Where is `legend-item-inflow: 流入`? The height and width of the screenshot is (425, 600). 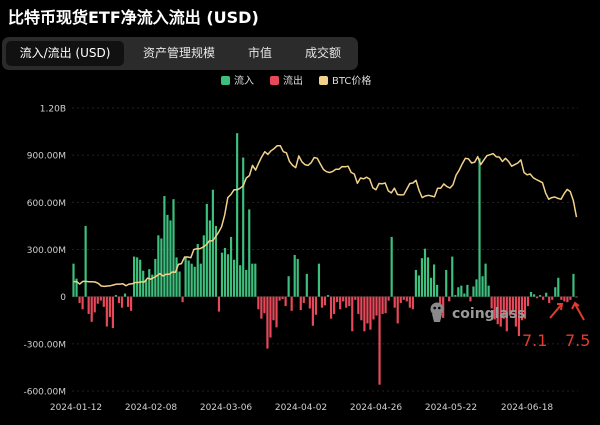 legend-item-inflow: 流入 is located at coordinates (237, 82).